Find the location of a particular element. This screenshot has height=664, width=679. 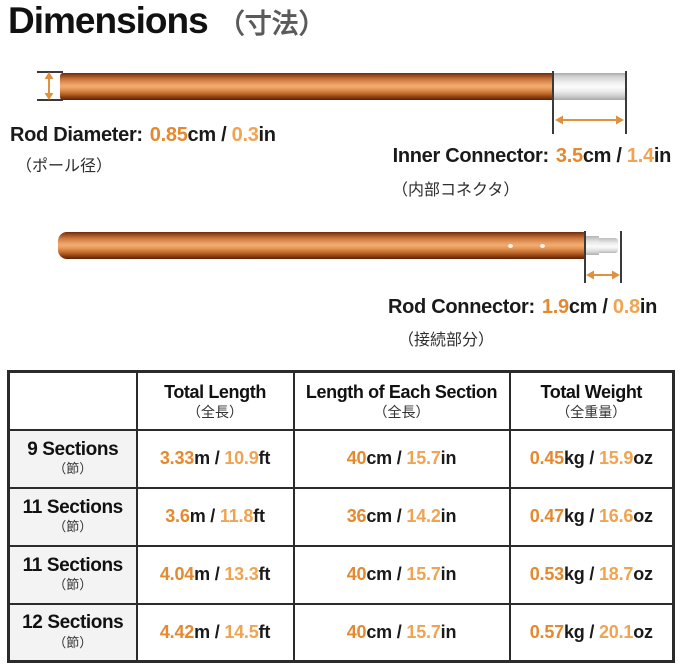

inner-connector-measurement: Inner Connector: 3.5cm / 1.4in is located at coordinates (532, 156).